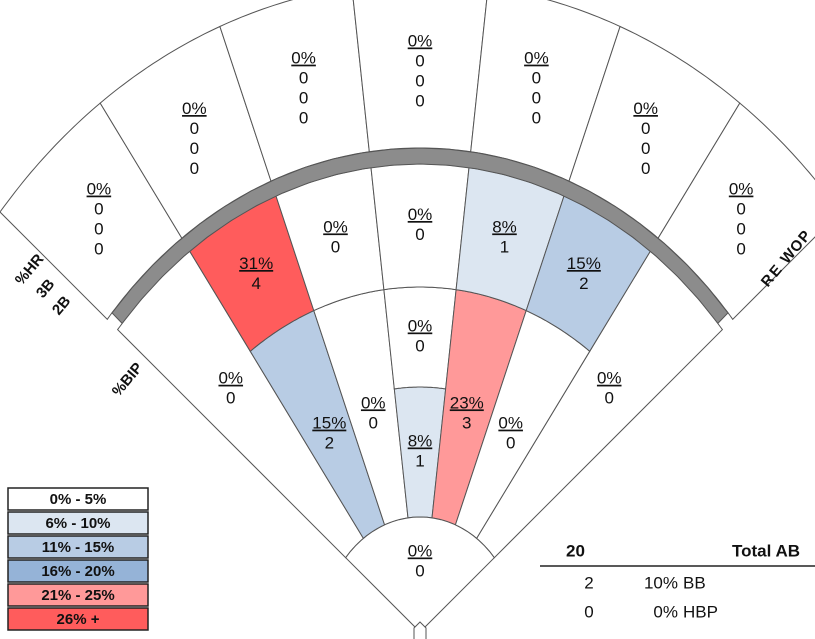 This screenshot has height=639, width=815. I want to click on zone-count: 3, so click(466, 422).